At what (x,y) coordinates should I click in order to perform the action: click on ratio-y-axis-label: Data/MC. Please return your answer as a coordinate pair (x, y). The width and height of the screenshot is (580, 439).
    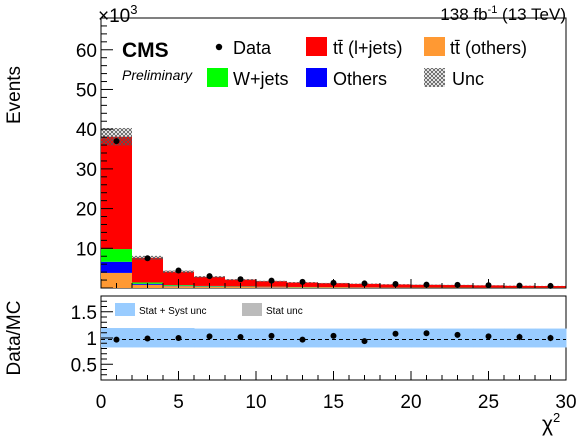
    Looking at the image, I should click on (14, 338).